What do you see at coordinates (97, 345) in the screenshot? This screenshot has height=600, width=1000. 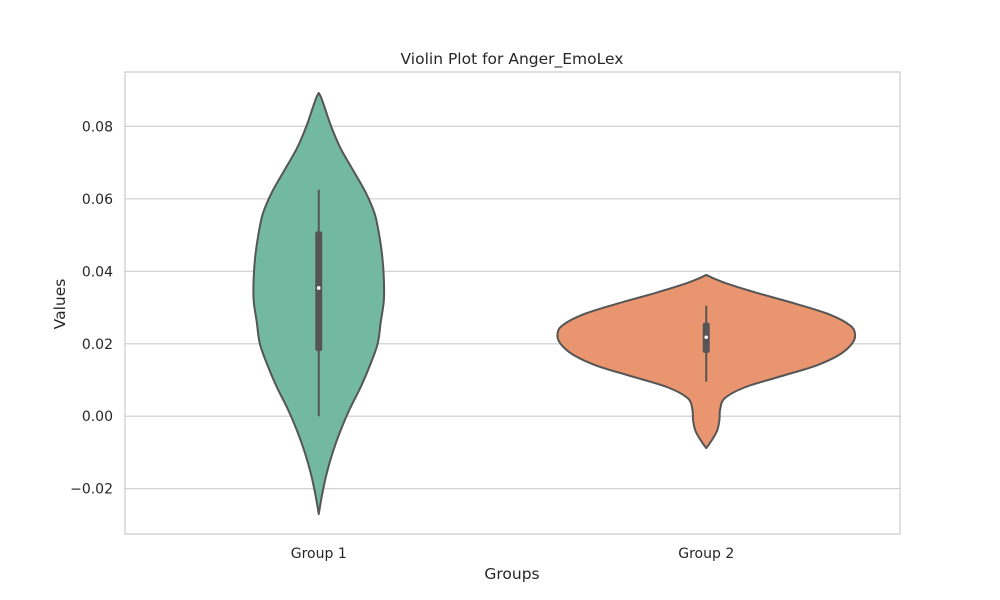 I see `y-tick-label: 0.02` at bounding box center [97, 345].